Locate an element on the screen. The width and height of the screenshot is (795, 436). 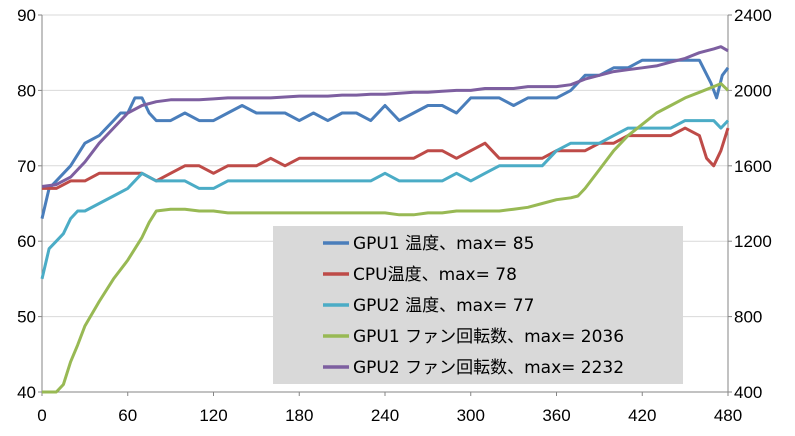
legend-label: GPU2 ファン回転数、max= 2232 is located at coordinates (488, 368).